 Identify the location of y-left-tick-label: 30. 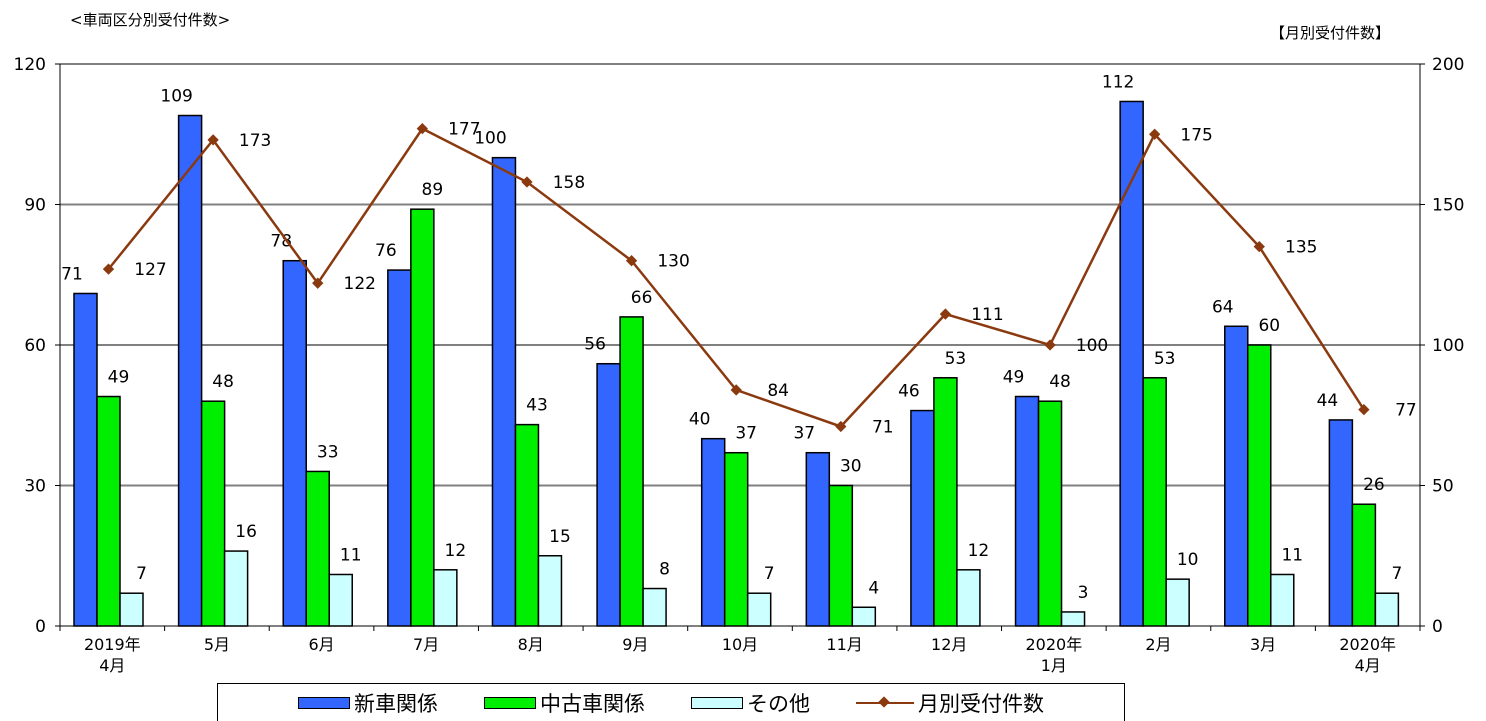
(35, 487).